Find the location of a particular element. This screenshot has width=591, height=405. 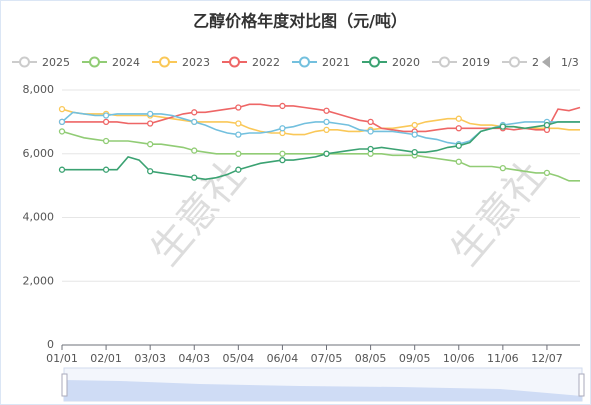

legend-label: 2020 is located at coordinates (406, 62).